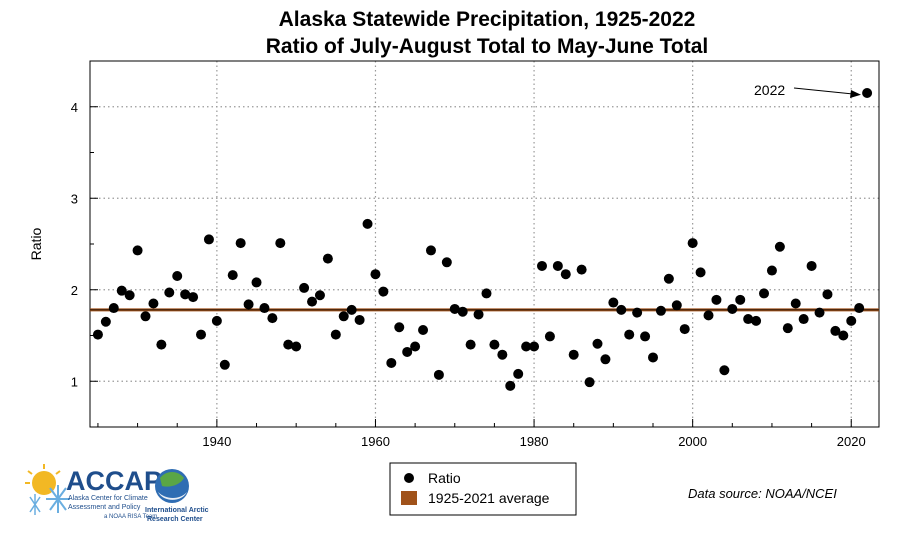 The width and height of the screenshot is (900, 540). What do you see at coordinates (375, 441) in the screenshot?
I see `x-tick-label: 1960` at bounding box center [375, 441].